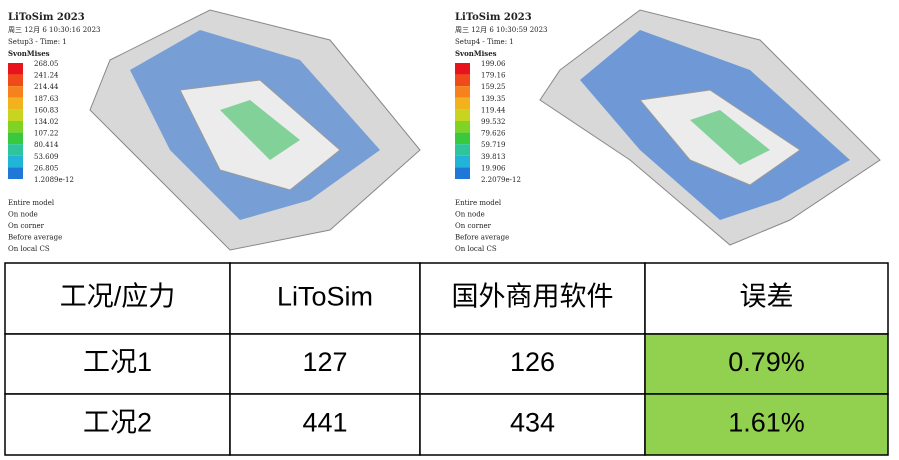  Describe the element at coordinates (46, 122) in the screenshot. I see `legend-value: 134.02` at that location.